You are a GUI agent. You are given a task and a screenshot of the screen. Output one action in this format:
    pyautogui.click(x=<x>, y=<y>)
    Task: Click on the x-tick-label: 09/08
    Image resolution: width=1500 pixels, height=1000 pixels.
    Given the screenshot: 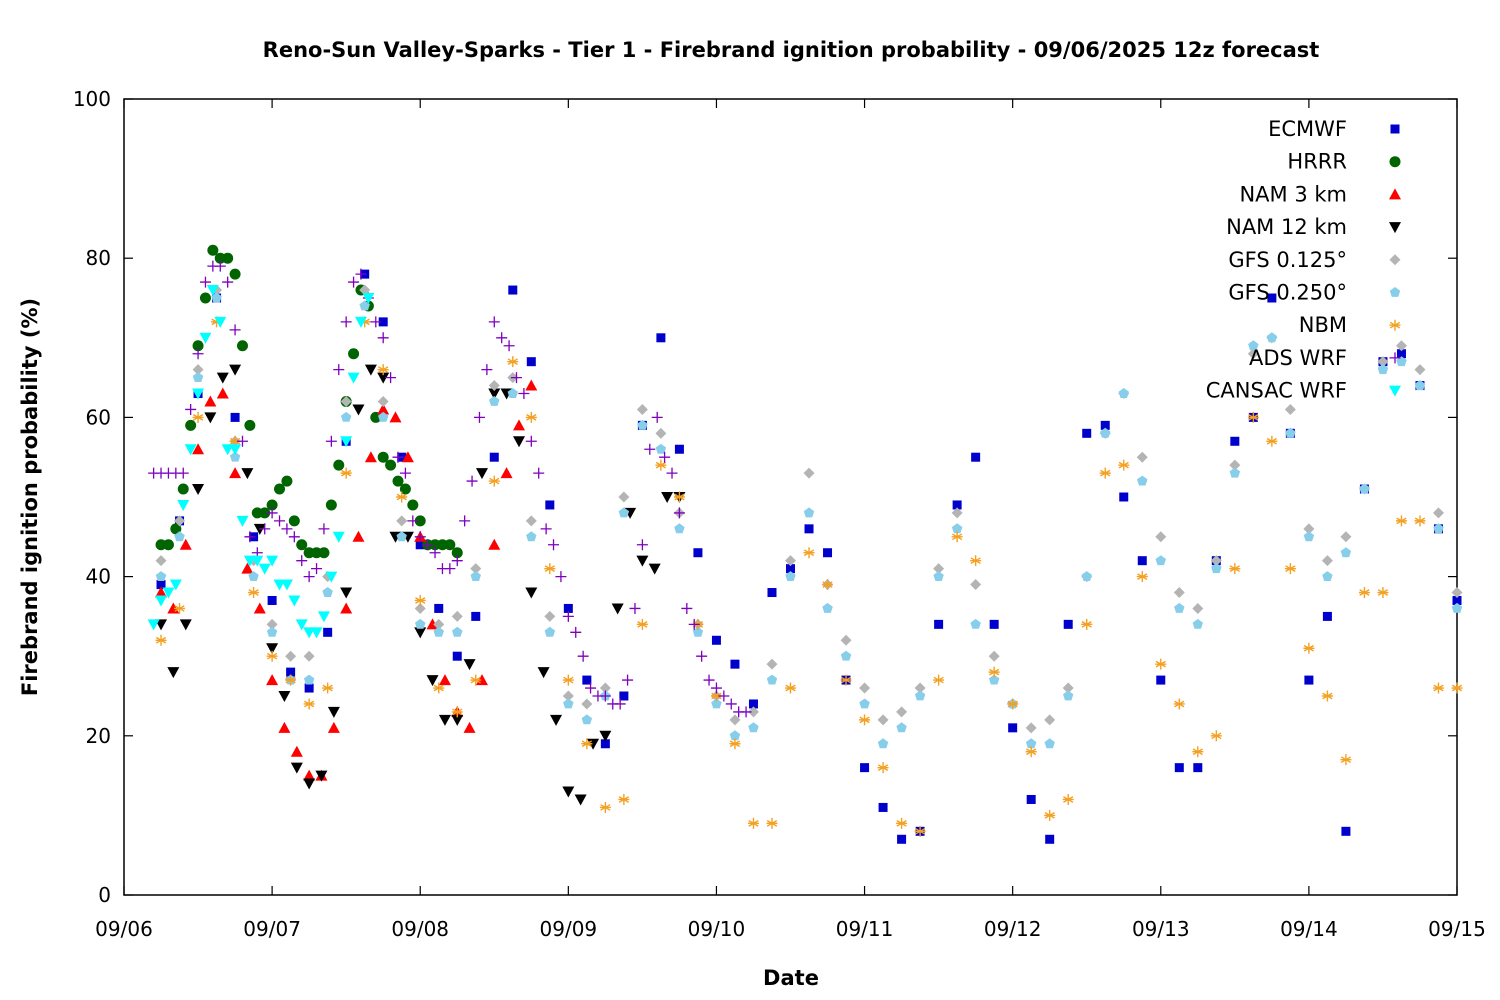 What is the action you would take?
    pyautogui.click(x=420, y=929)
    